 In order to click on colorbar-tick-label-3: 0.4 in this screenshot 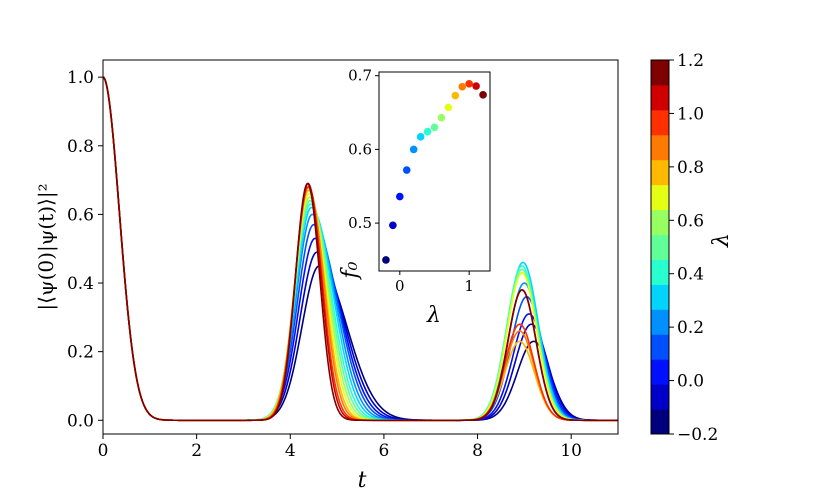, I will do `click(690, 275)`.